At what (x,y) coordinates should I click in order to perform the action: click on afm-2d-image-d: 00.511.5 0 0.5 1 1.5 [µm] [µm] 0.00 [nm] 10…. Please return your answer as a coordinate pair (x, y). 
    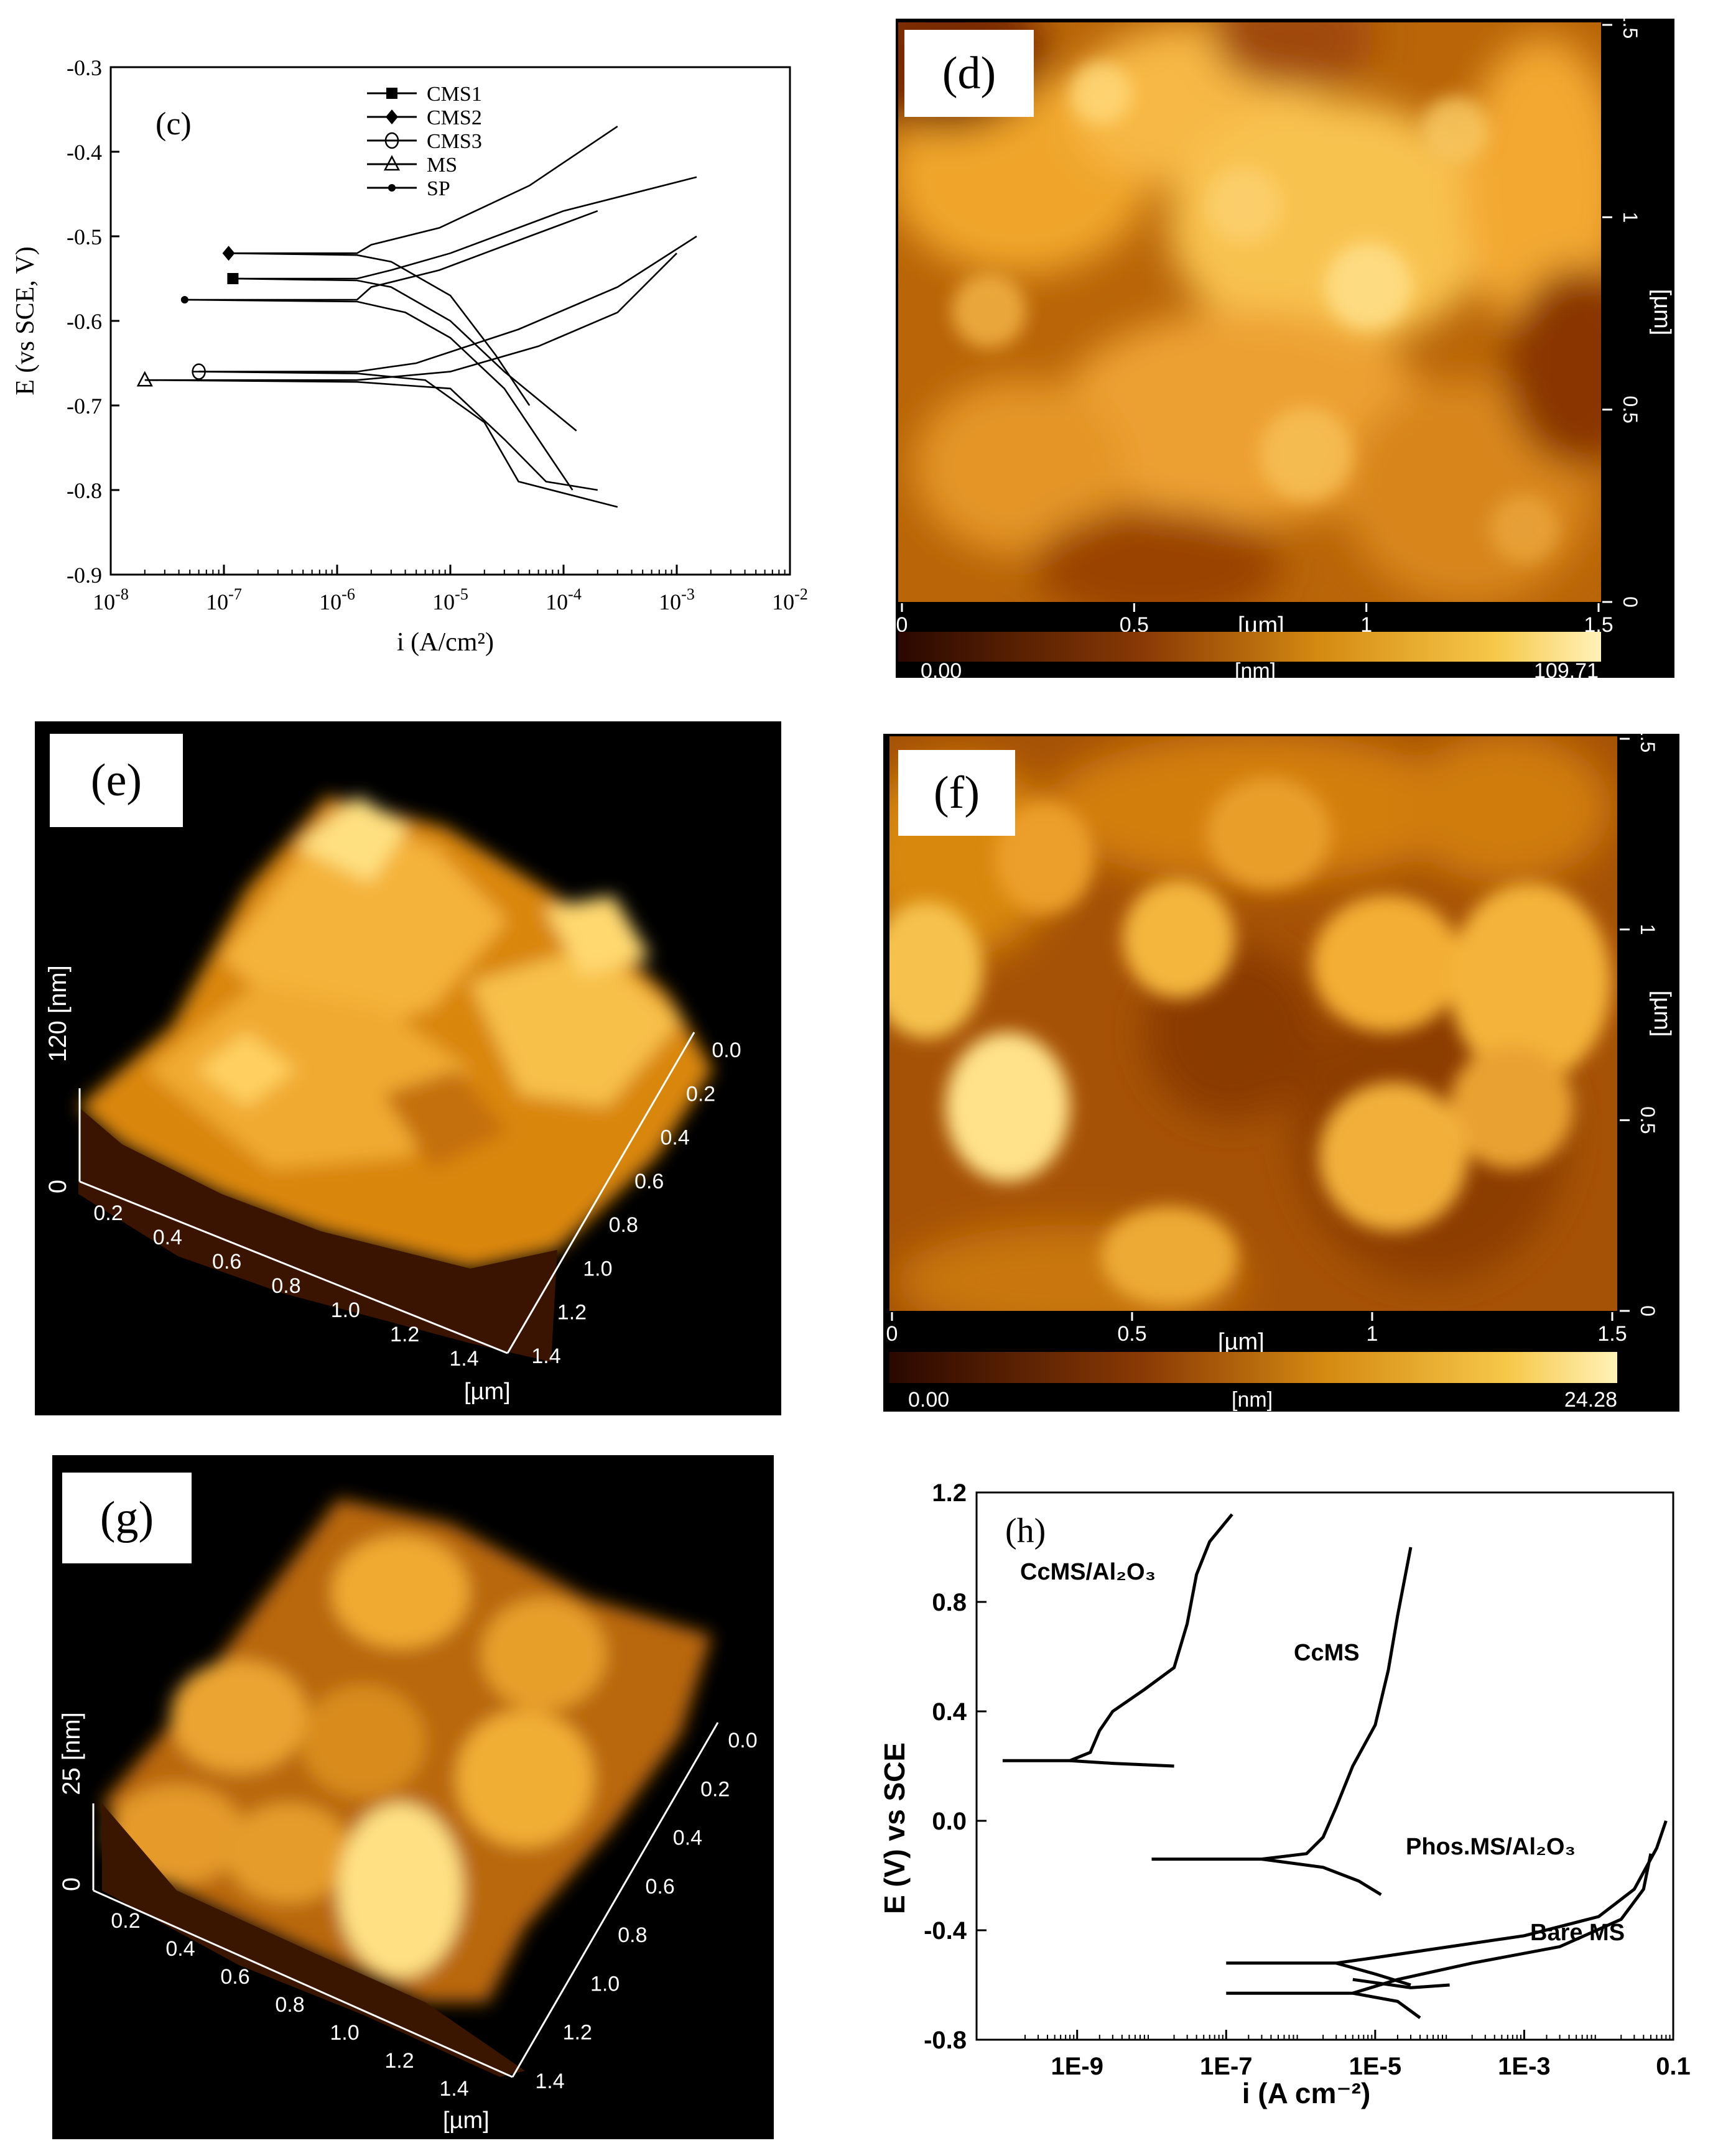
    Looking at the image, I should click on (1285, 347).